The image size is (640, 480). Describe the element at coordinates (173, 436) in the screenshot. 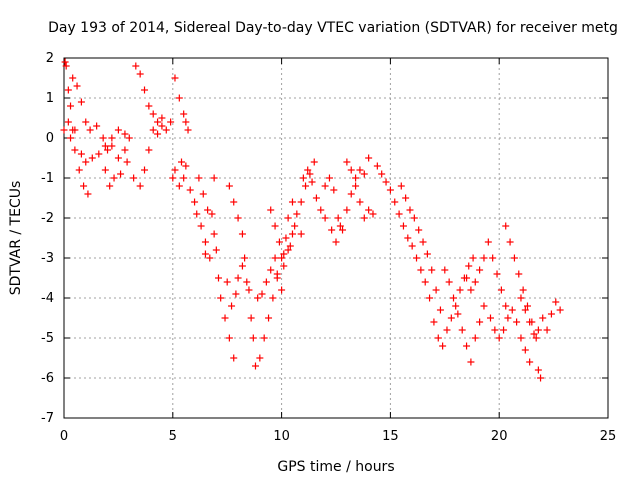

I see `x-tick-label: 5` at that location.